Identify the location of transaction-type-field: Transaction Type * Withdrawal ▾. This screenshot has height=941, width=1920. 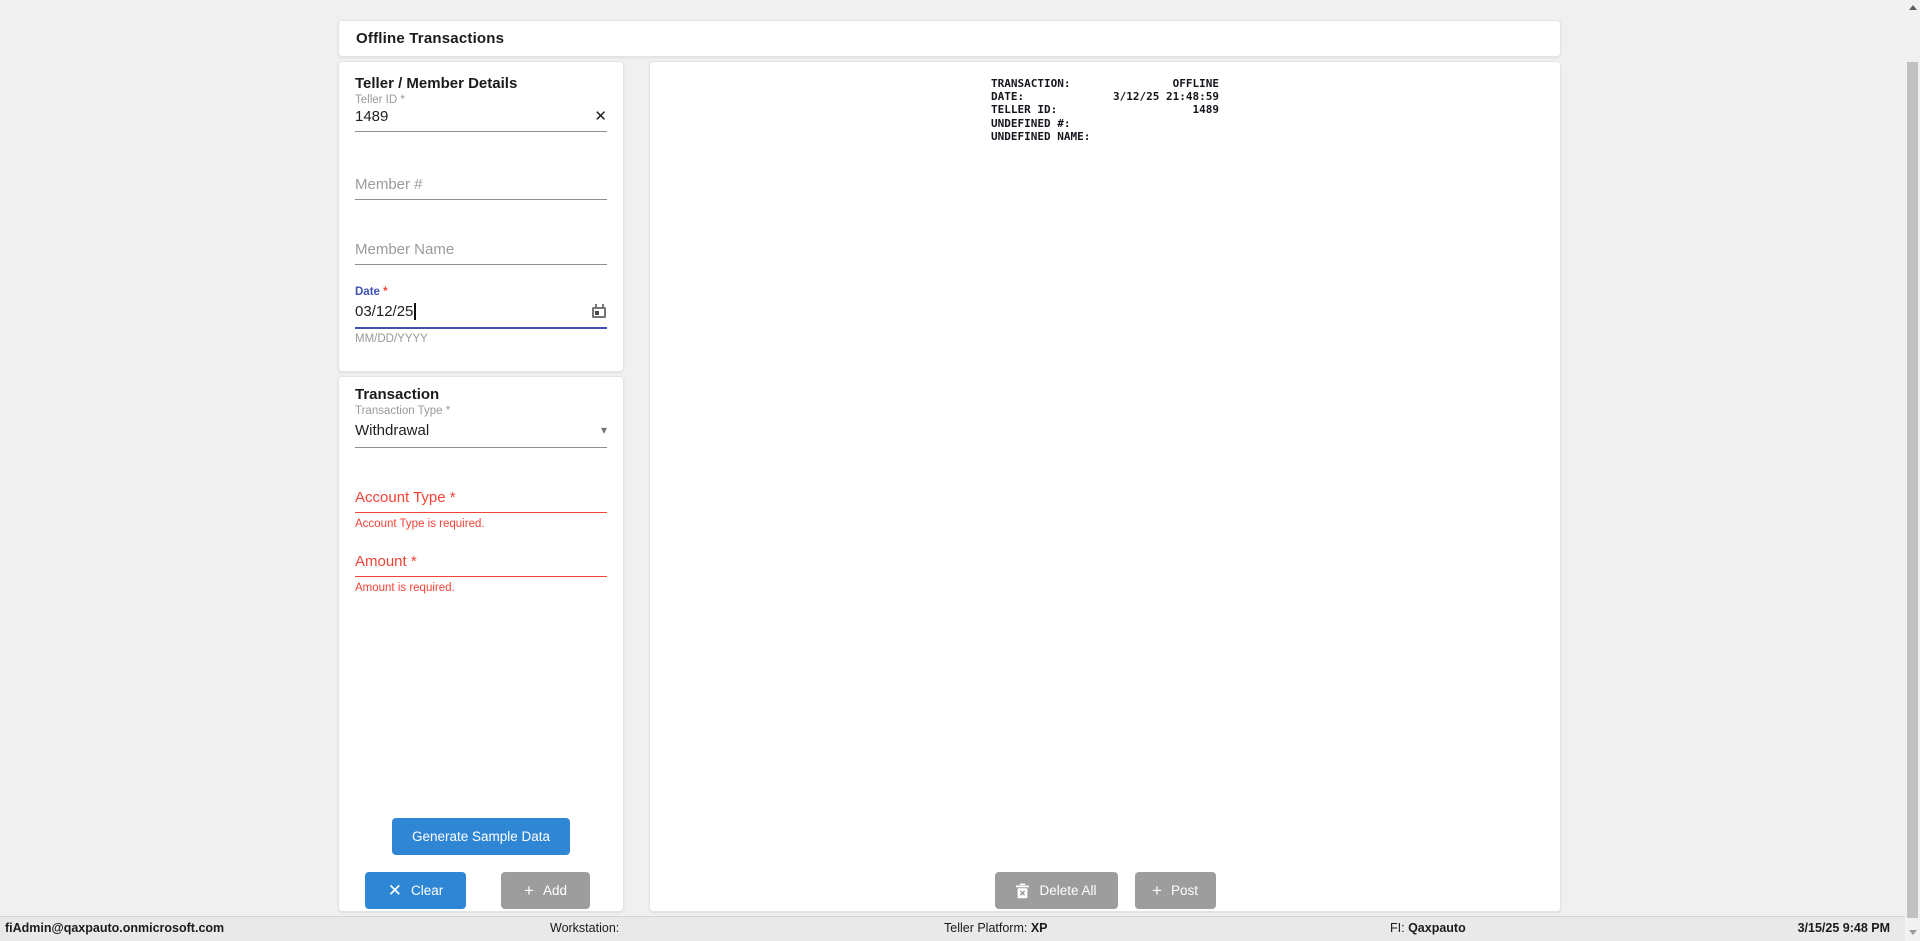
(481, 426).